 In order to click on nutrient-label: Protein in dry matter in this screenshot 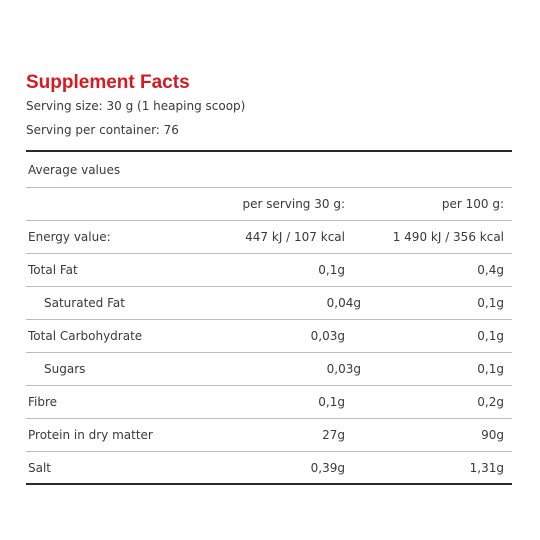, I will do `click(132, 435)`.